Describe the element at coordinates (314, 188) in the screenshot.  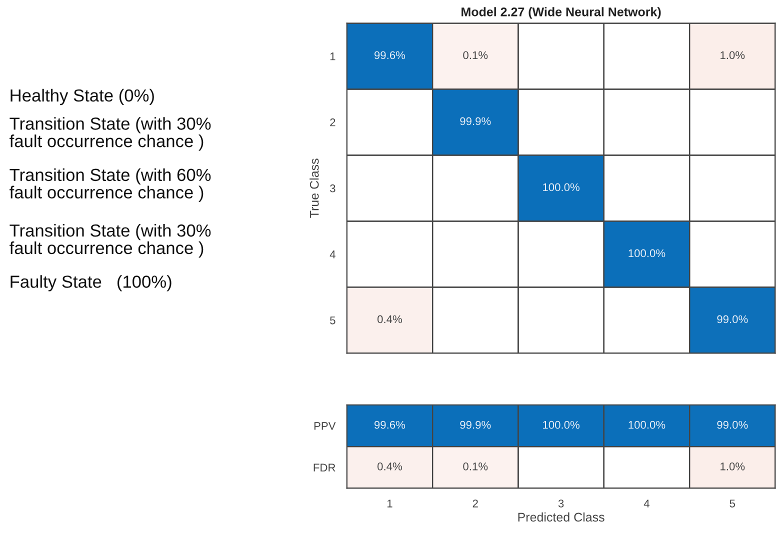
I see `y-axis-title: True Class` at that location.